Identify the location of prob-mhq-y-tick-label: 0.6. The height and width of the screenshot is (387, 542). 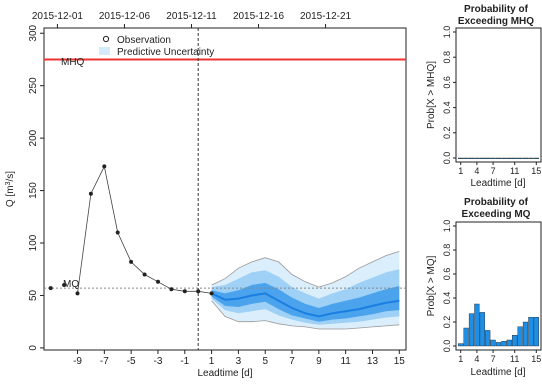
(447, 82).